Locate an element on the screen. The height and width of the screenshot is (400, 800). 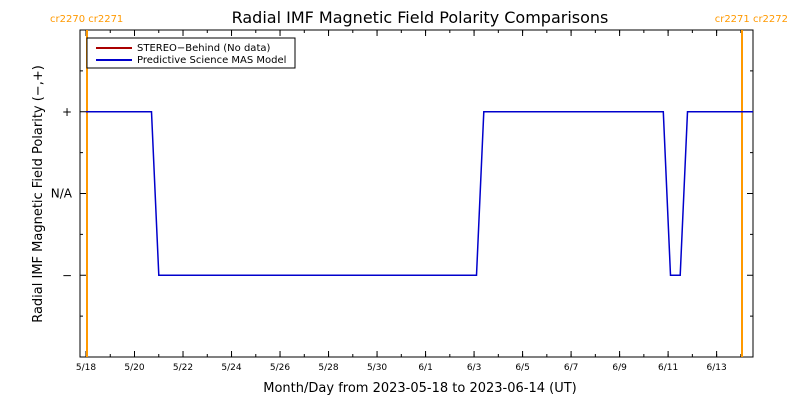
x-tick-label: 6/3 is located at coordinates (474, 368).